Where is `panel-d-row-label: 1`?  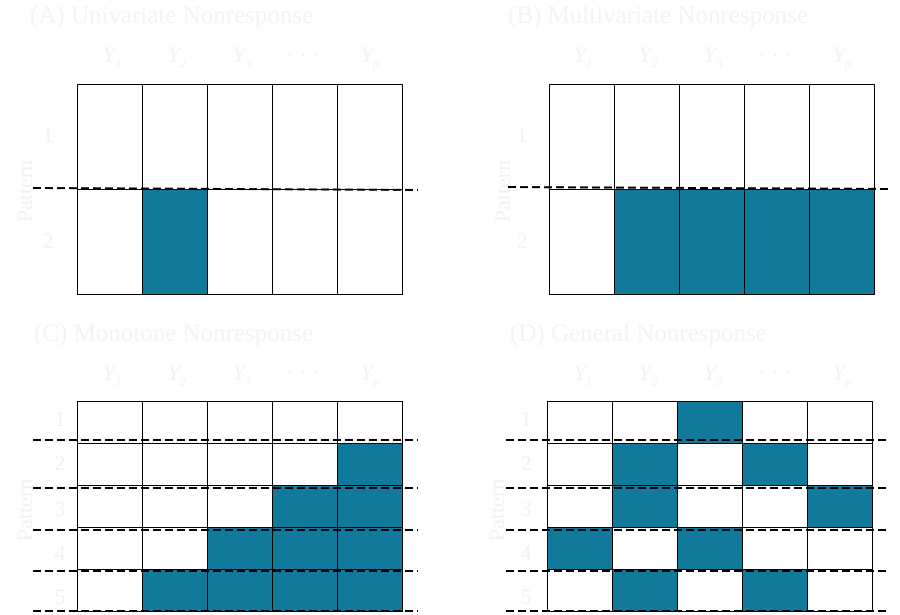 panel-d-row-label: 1 is located at coordinates (526, 418).